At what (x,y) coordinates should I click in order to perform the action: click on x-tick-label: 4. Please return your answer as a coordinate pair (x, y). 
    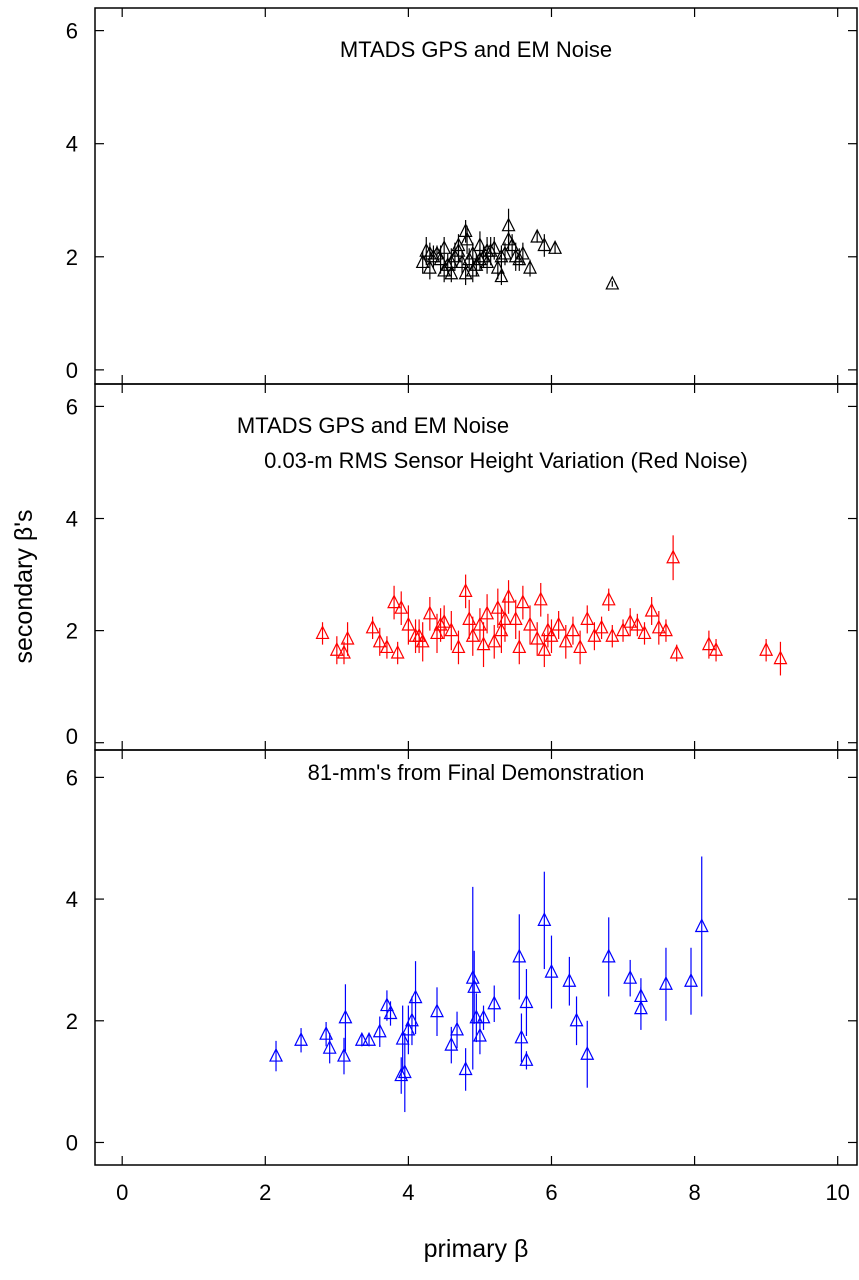
    Looking at the image, I should click on (408, 1192).